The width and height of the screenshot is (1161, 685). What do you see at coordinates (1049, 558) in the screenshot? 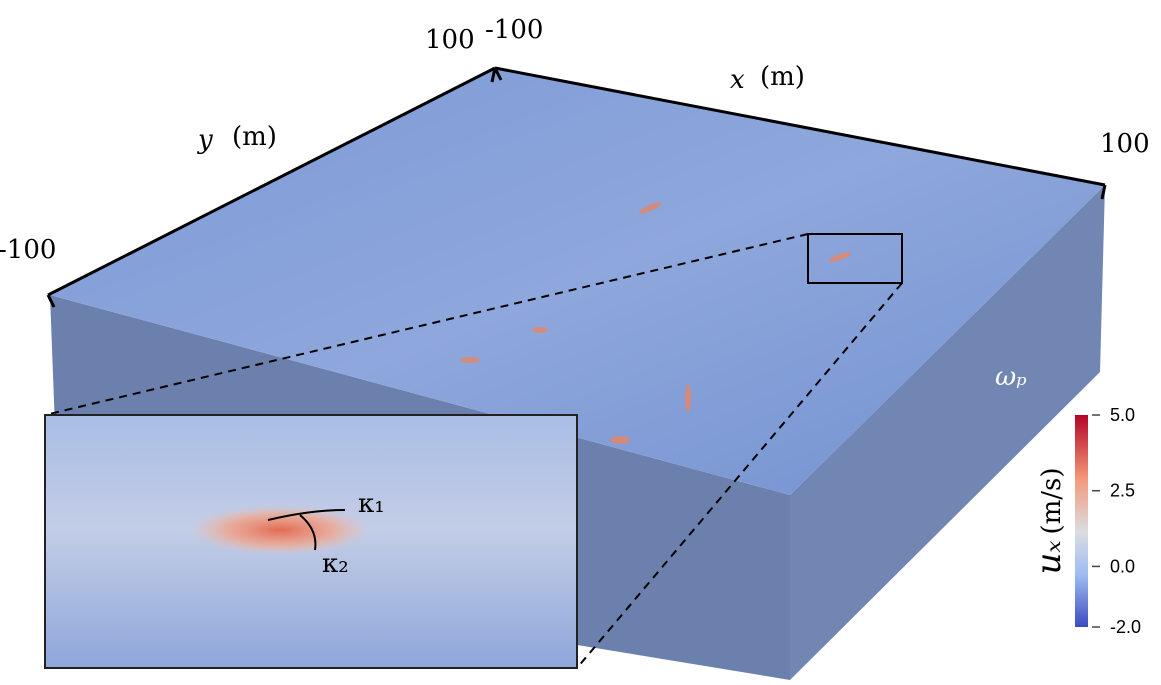
I see `colorbar-symbol: uₓ` at bounding box center [1049, 558].